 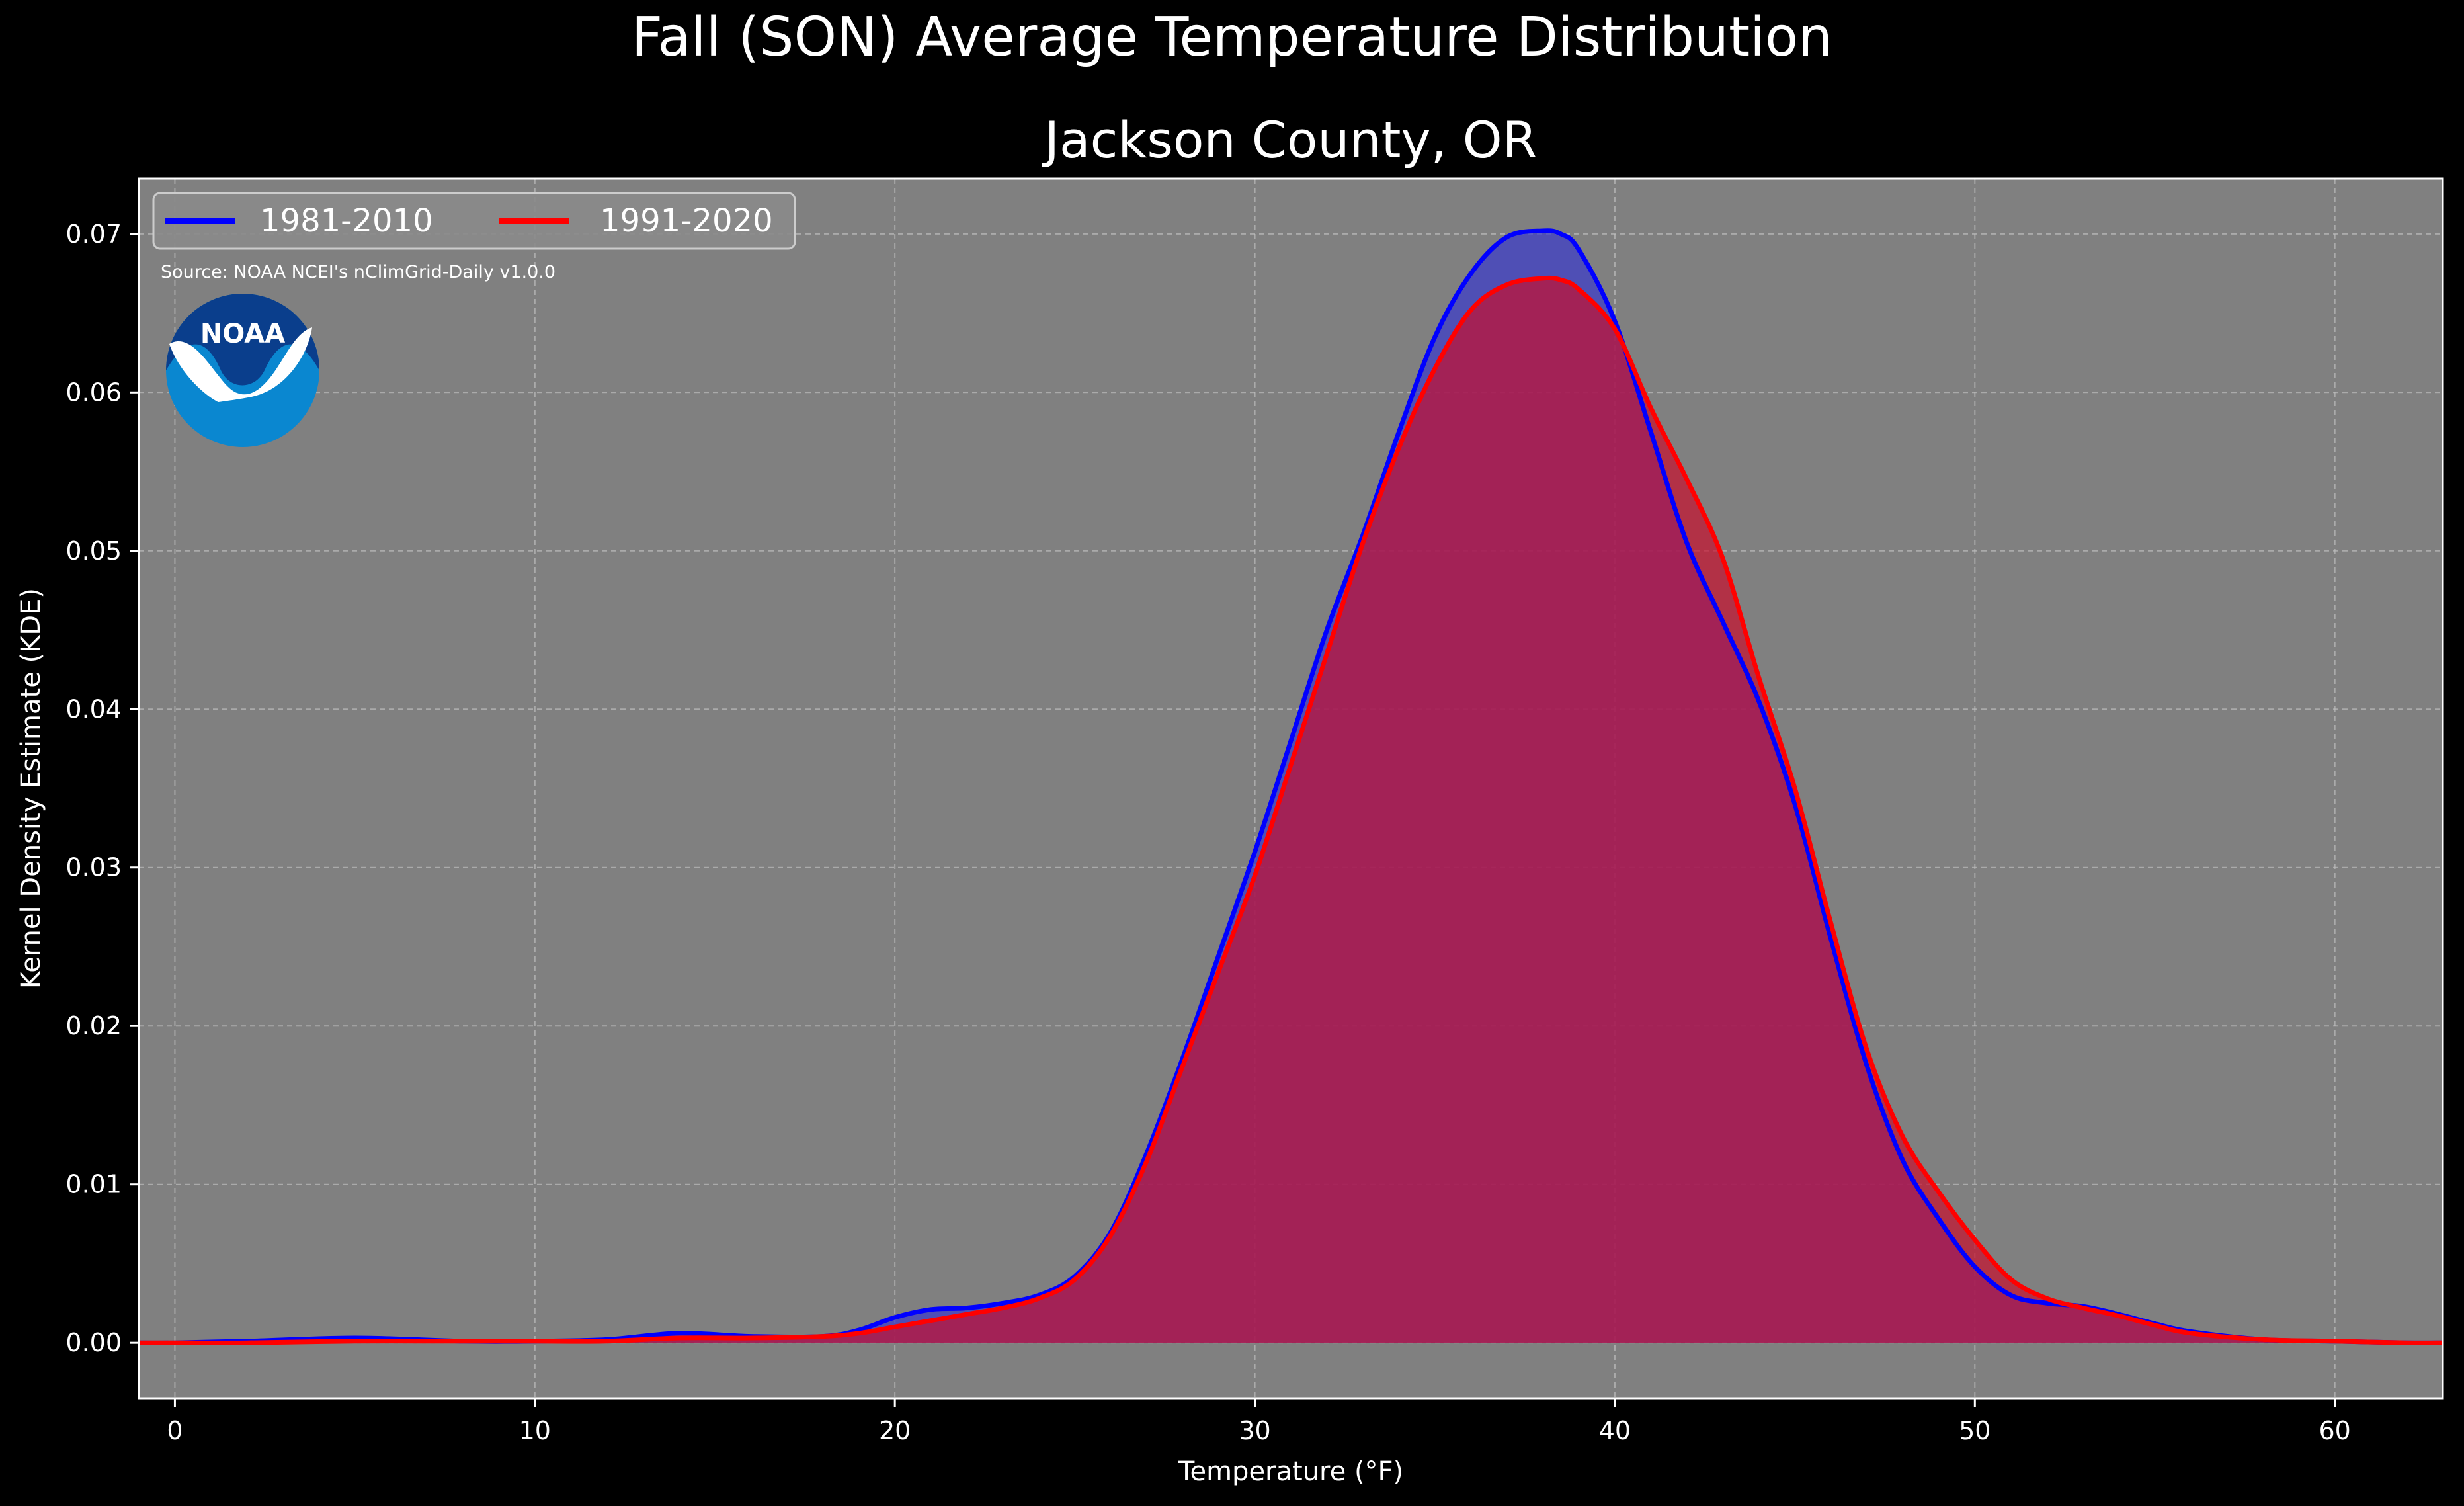 I want to click on noaa-logo-top, so click(x=243, y=340).